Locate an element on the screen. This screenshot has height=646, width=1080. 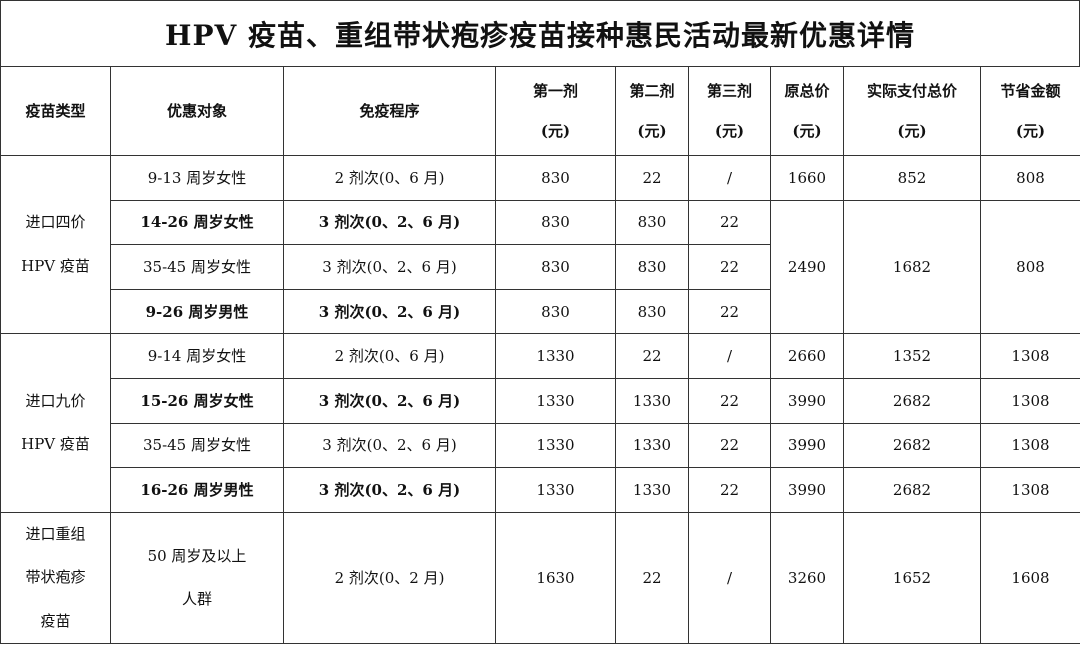
actual-price-cell: 1652 is located at coordinates (912, 578).